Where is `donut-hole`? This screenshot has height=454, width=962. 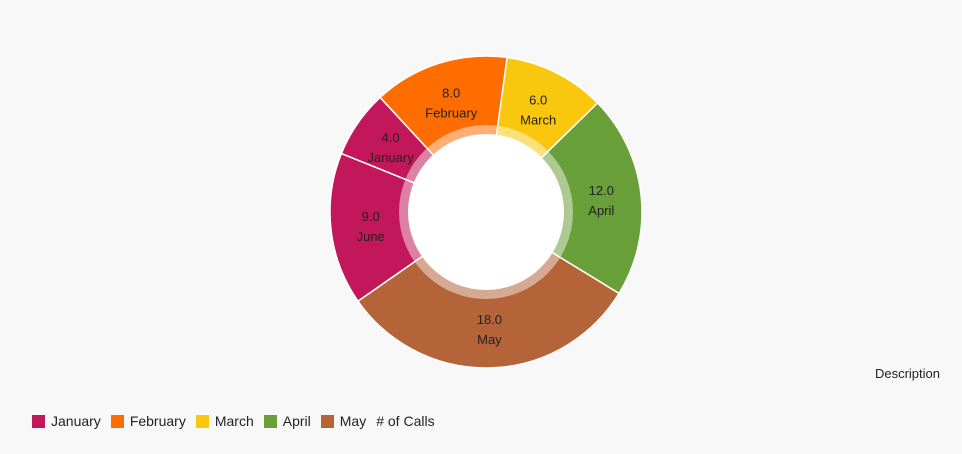 donut-hole is located at coordinates (486, 212).